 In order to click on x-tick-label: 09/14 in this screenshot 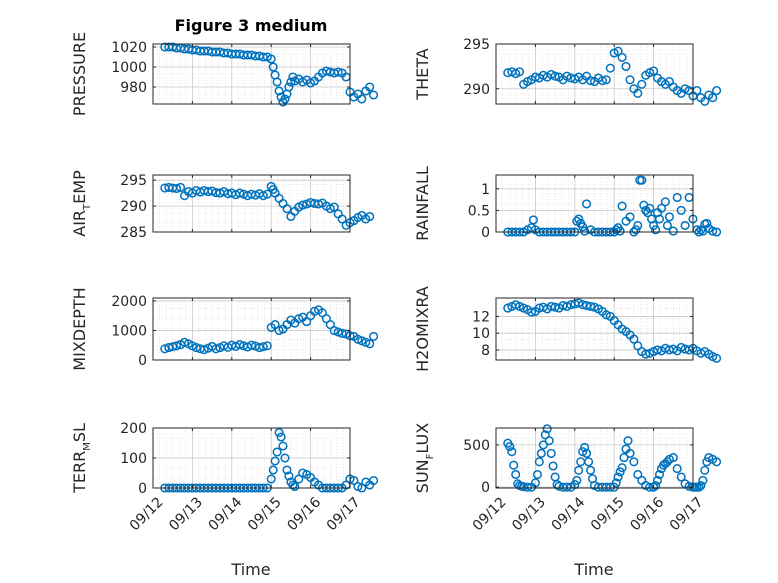, I will do `click(569, 514)`.